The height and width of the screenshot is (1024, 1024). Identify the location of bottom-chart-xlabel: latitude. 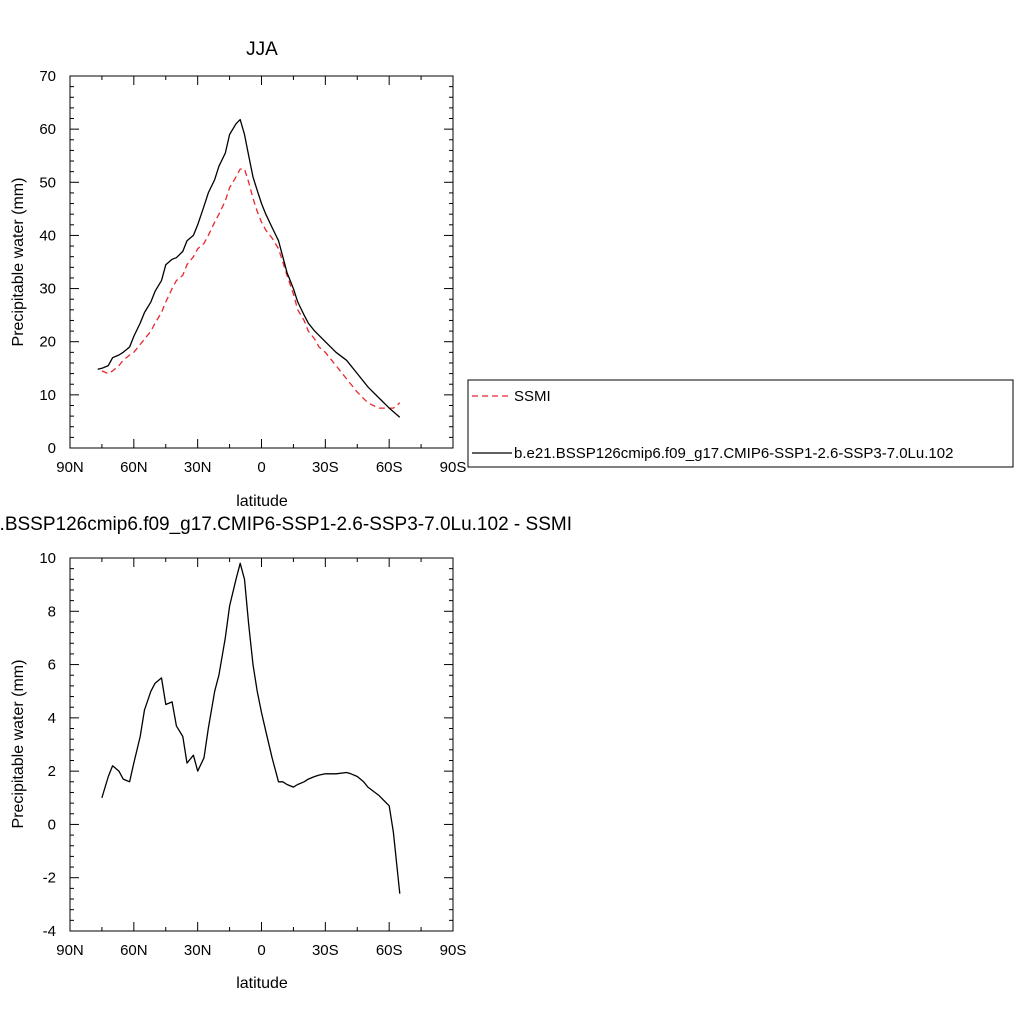
(262, 983).